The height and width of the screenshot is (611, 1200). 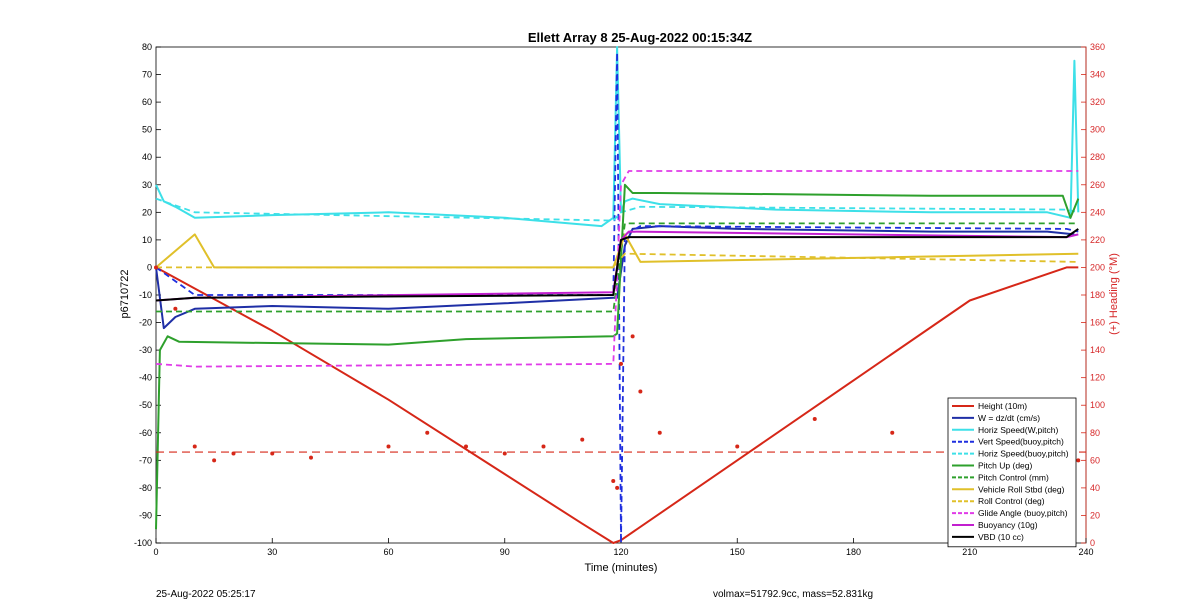 I want to click on y-tick-label: 10, so click(x=147, y=240).